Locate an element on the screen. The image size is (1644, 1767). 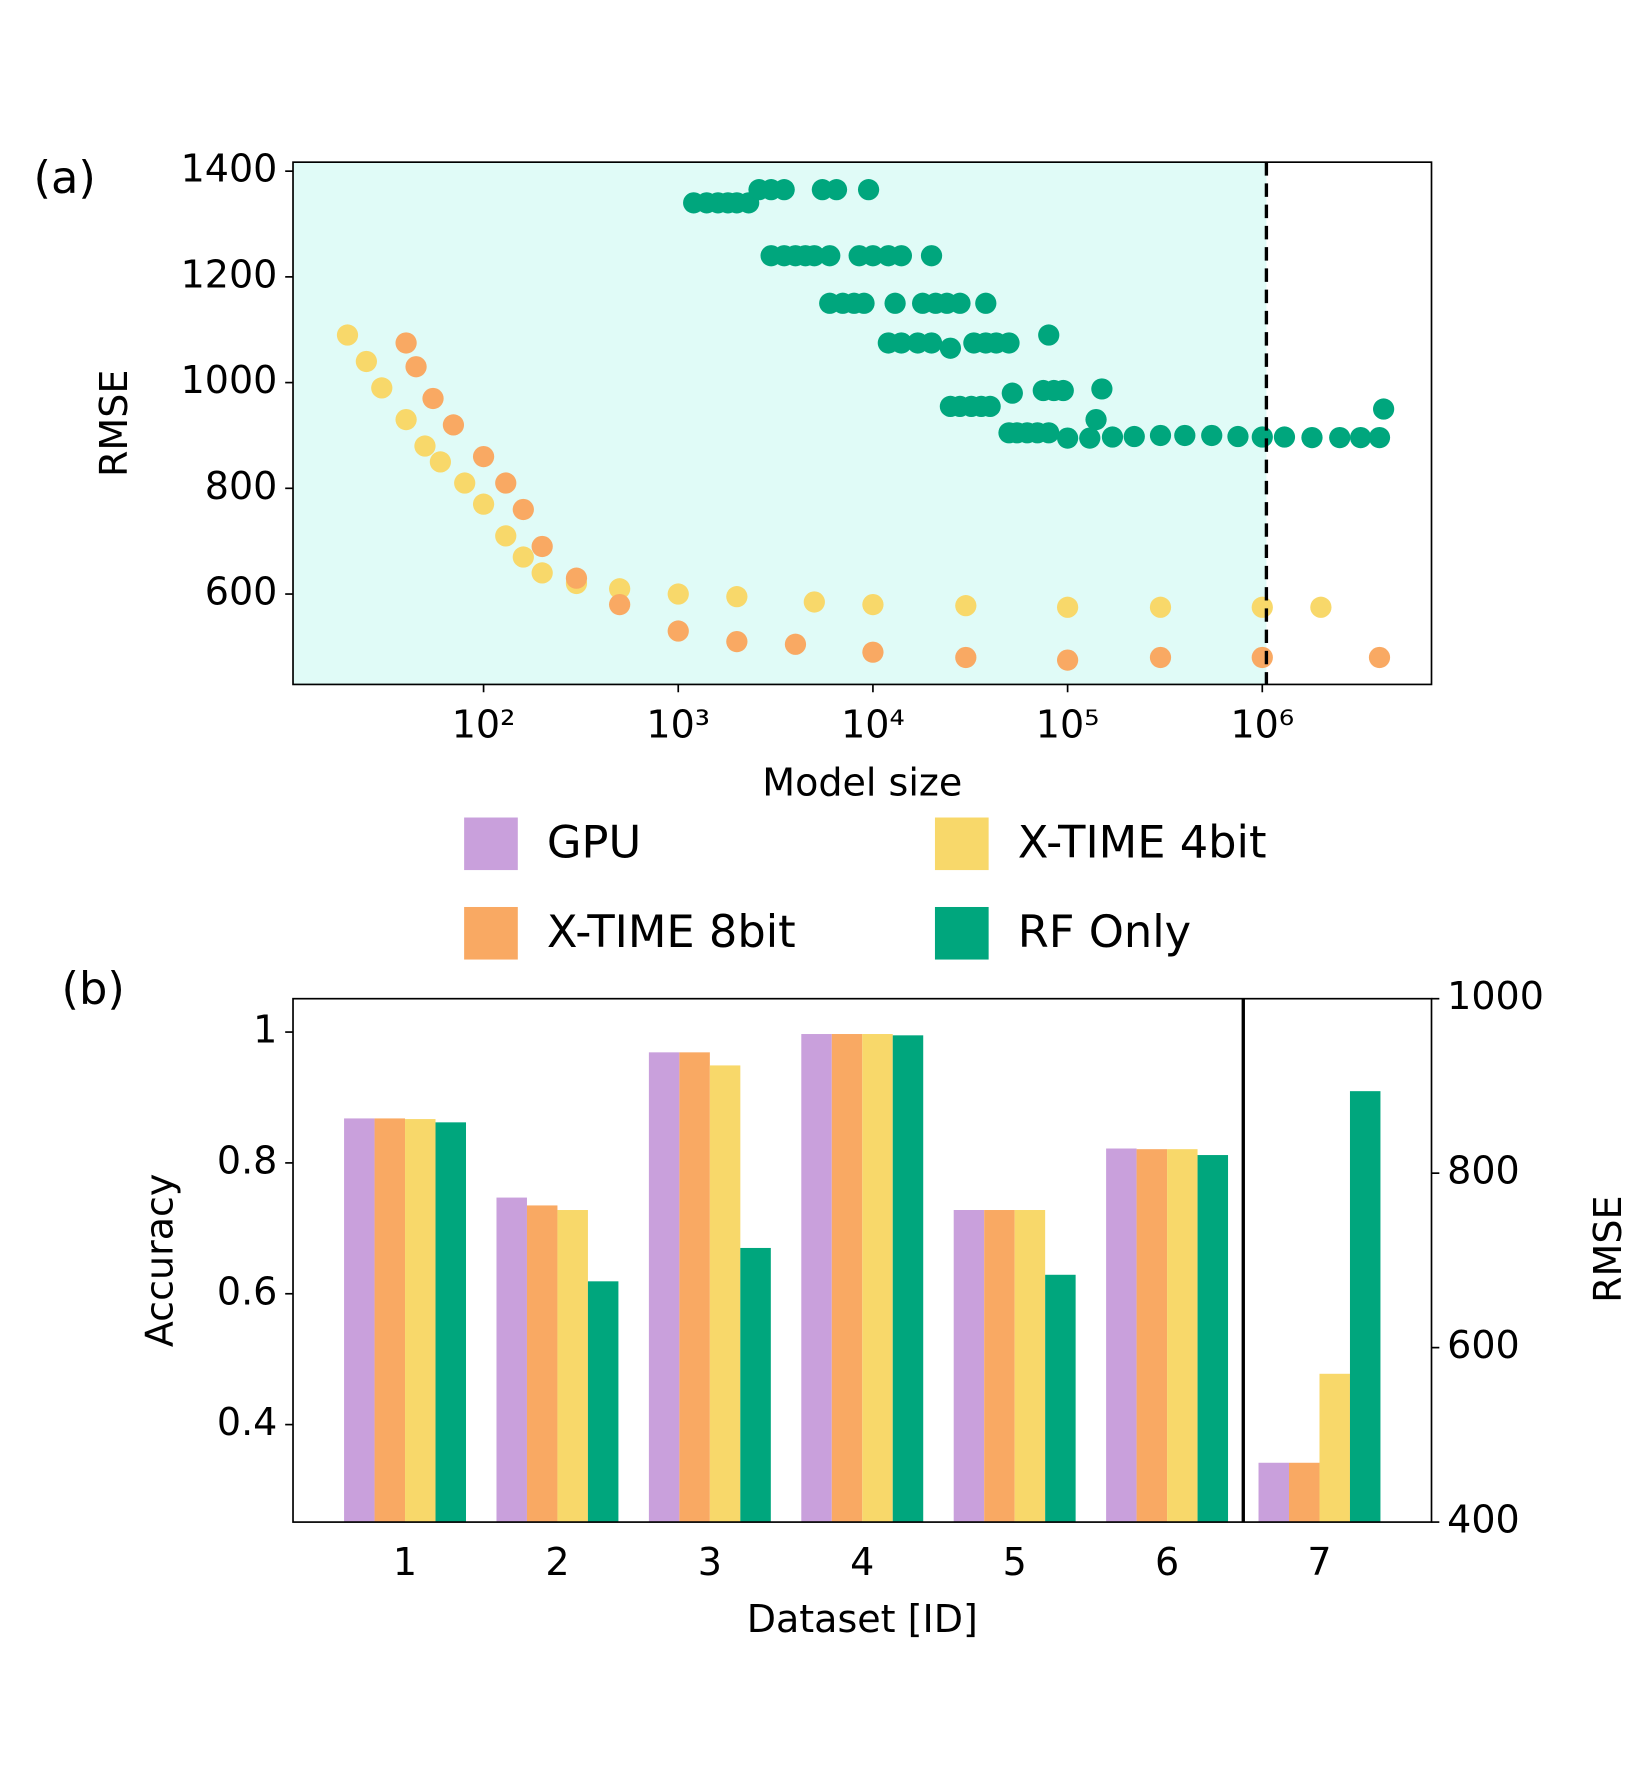
x-tick-label: 10⁴ is located at coordinates (873, 724).